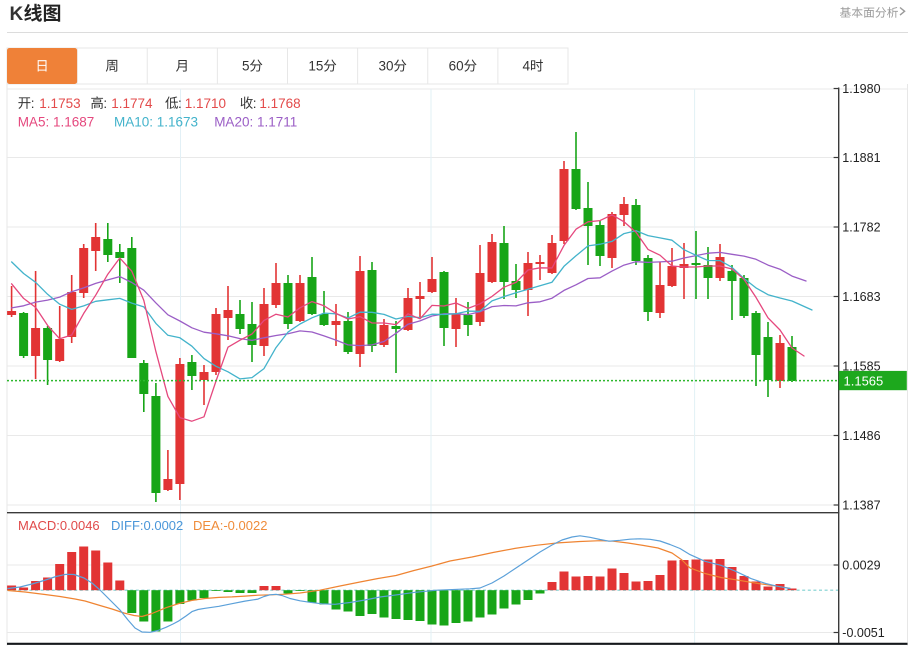 The width and height of the screenshot is (916, 648). Describe the element at coordinates (156, 121) in the screenshot. I see `svg-text: MA10: 1.1673` at that location.